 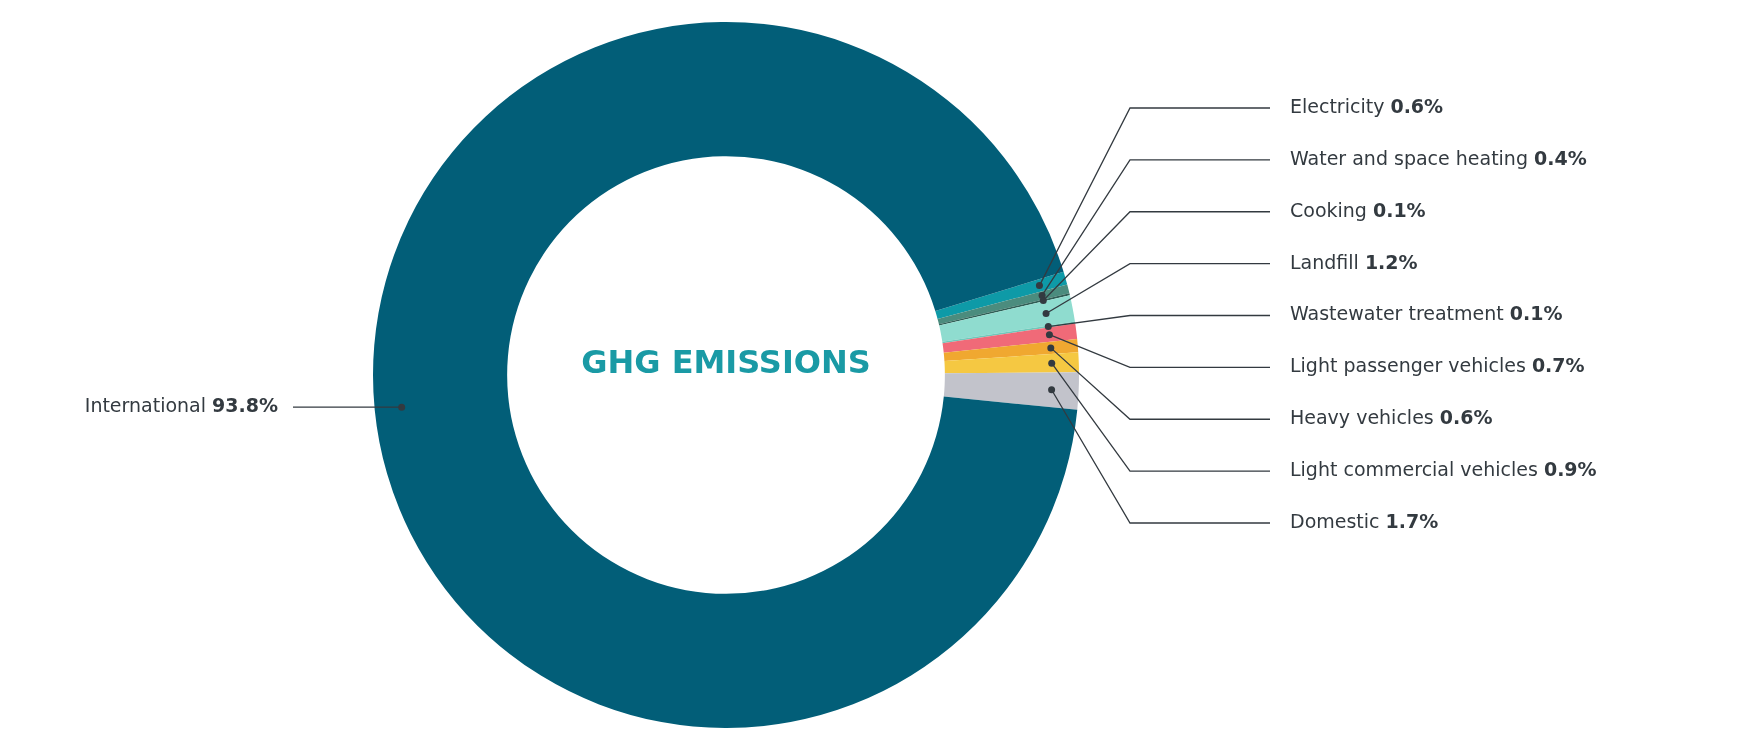 I want to click on slice-label: Water and space heating, so click(x=1412, y=157).